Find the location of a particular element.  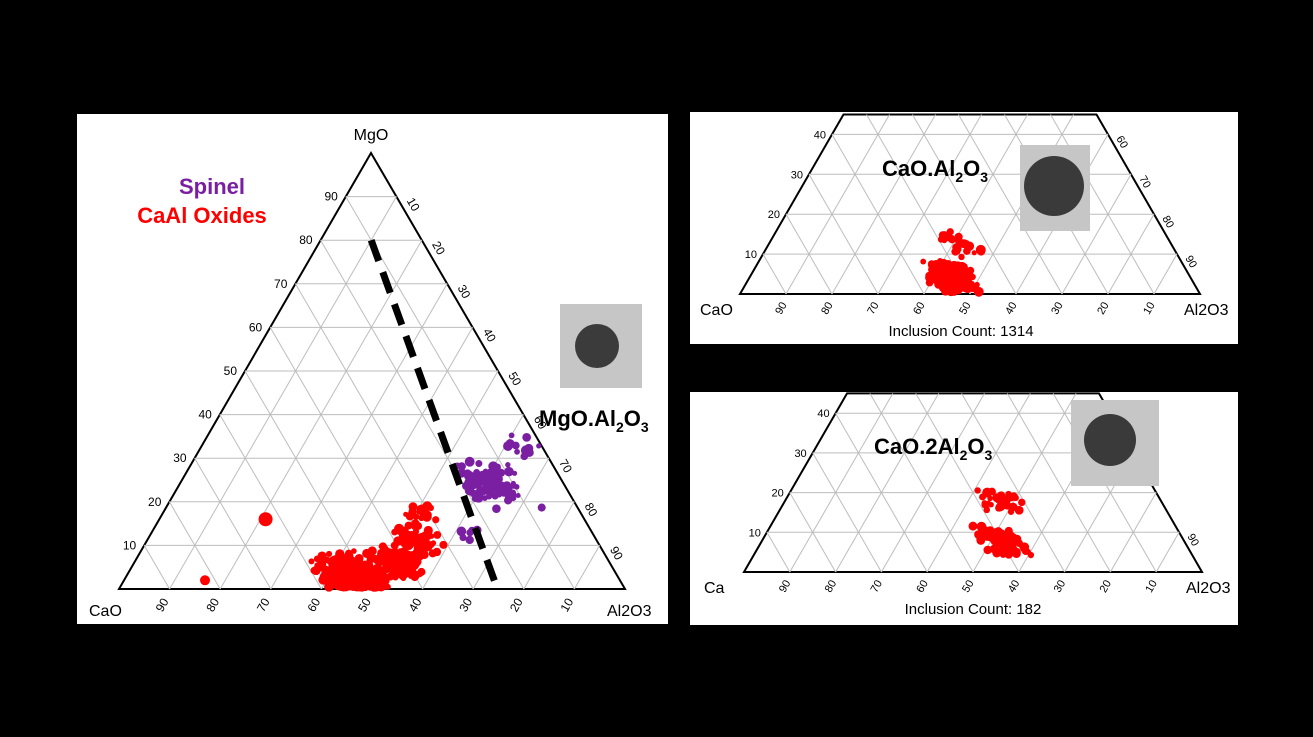

mgo-al2o3-annotation: MgO.Al2O3 is located at coordinates (594, 420).